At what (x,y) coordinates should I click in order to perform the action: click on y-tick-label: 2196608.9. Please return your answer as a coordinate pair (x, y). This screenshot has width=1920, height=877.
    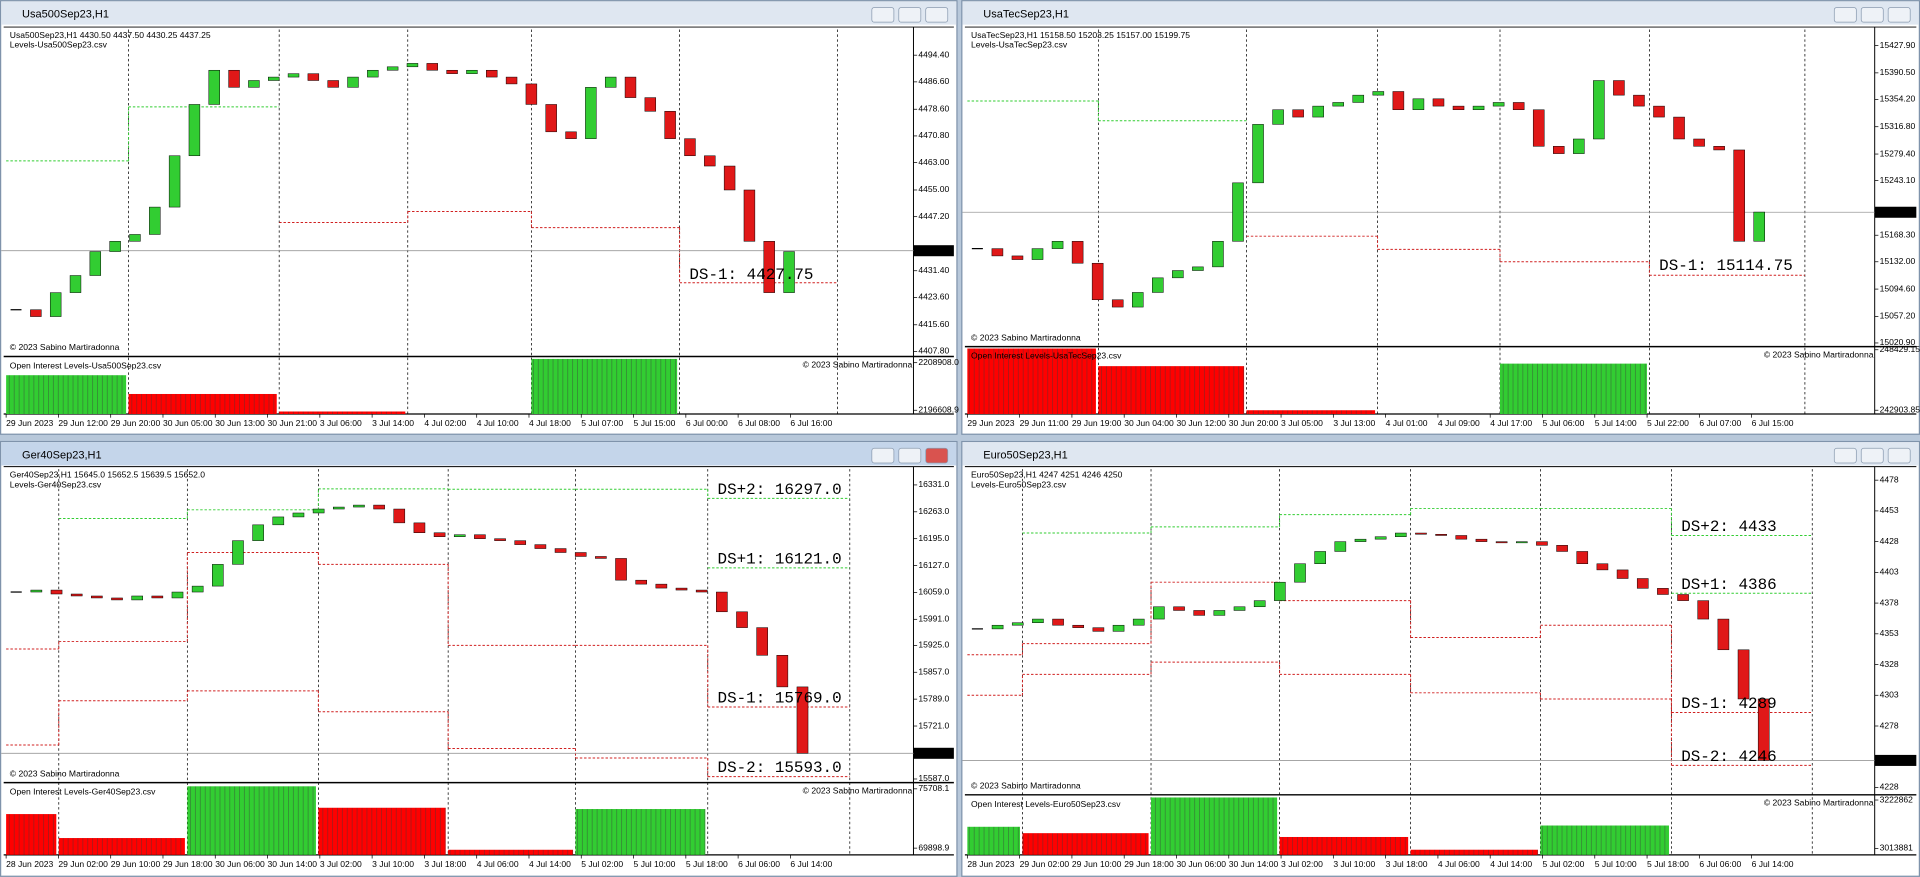
    Looking at the image, I should click on (938, 410).